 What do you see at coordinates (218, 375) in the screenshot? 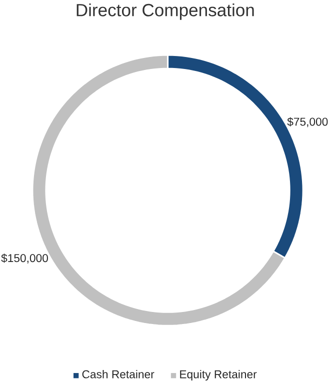
I see `legend-label: Equity Retainer` at bounding box center [218, 375].